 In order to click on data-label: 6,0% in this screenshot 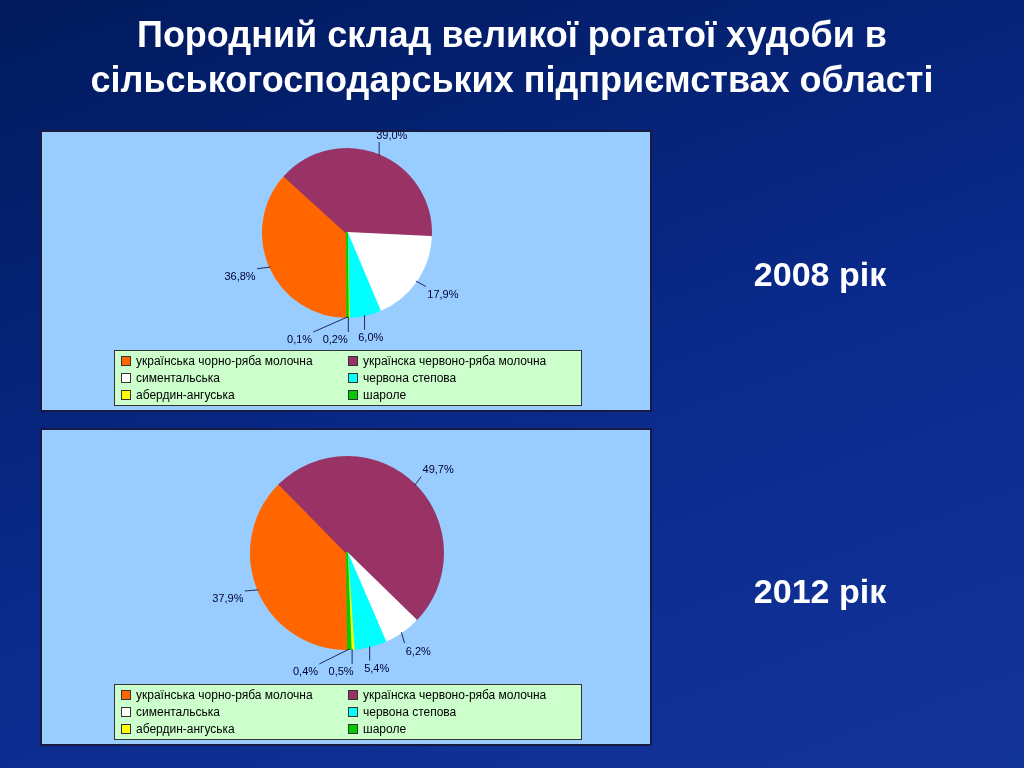, I will do `click(371, 337)`.